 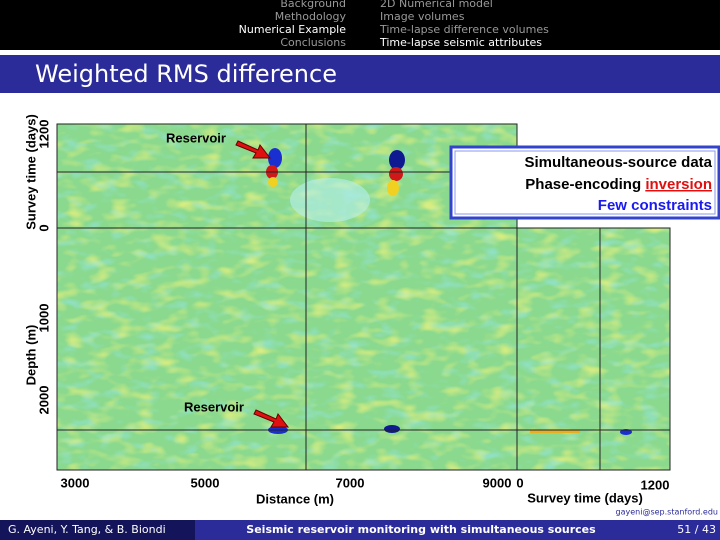 I want to click on nav-subsection: 2D Numerical model, so click(x=436, y=5).